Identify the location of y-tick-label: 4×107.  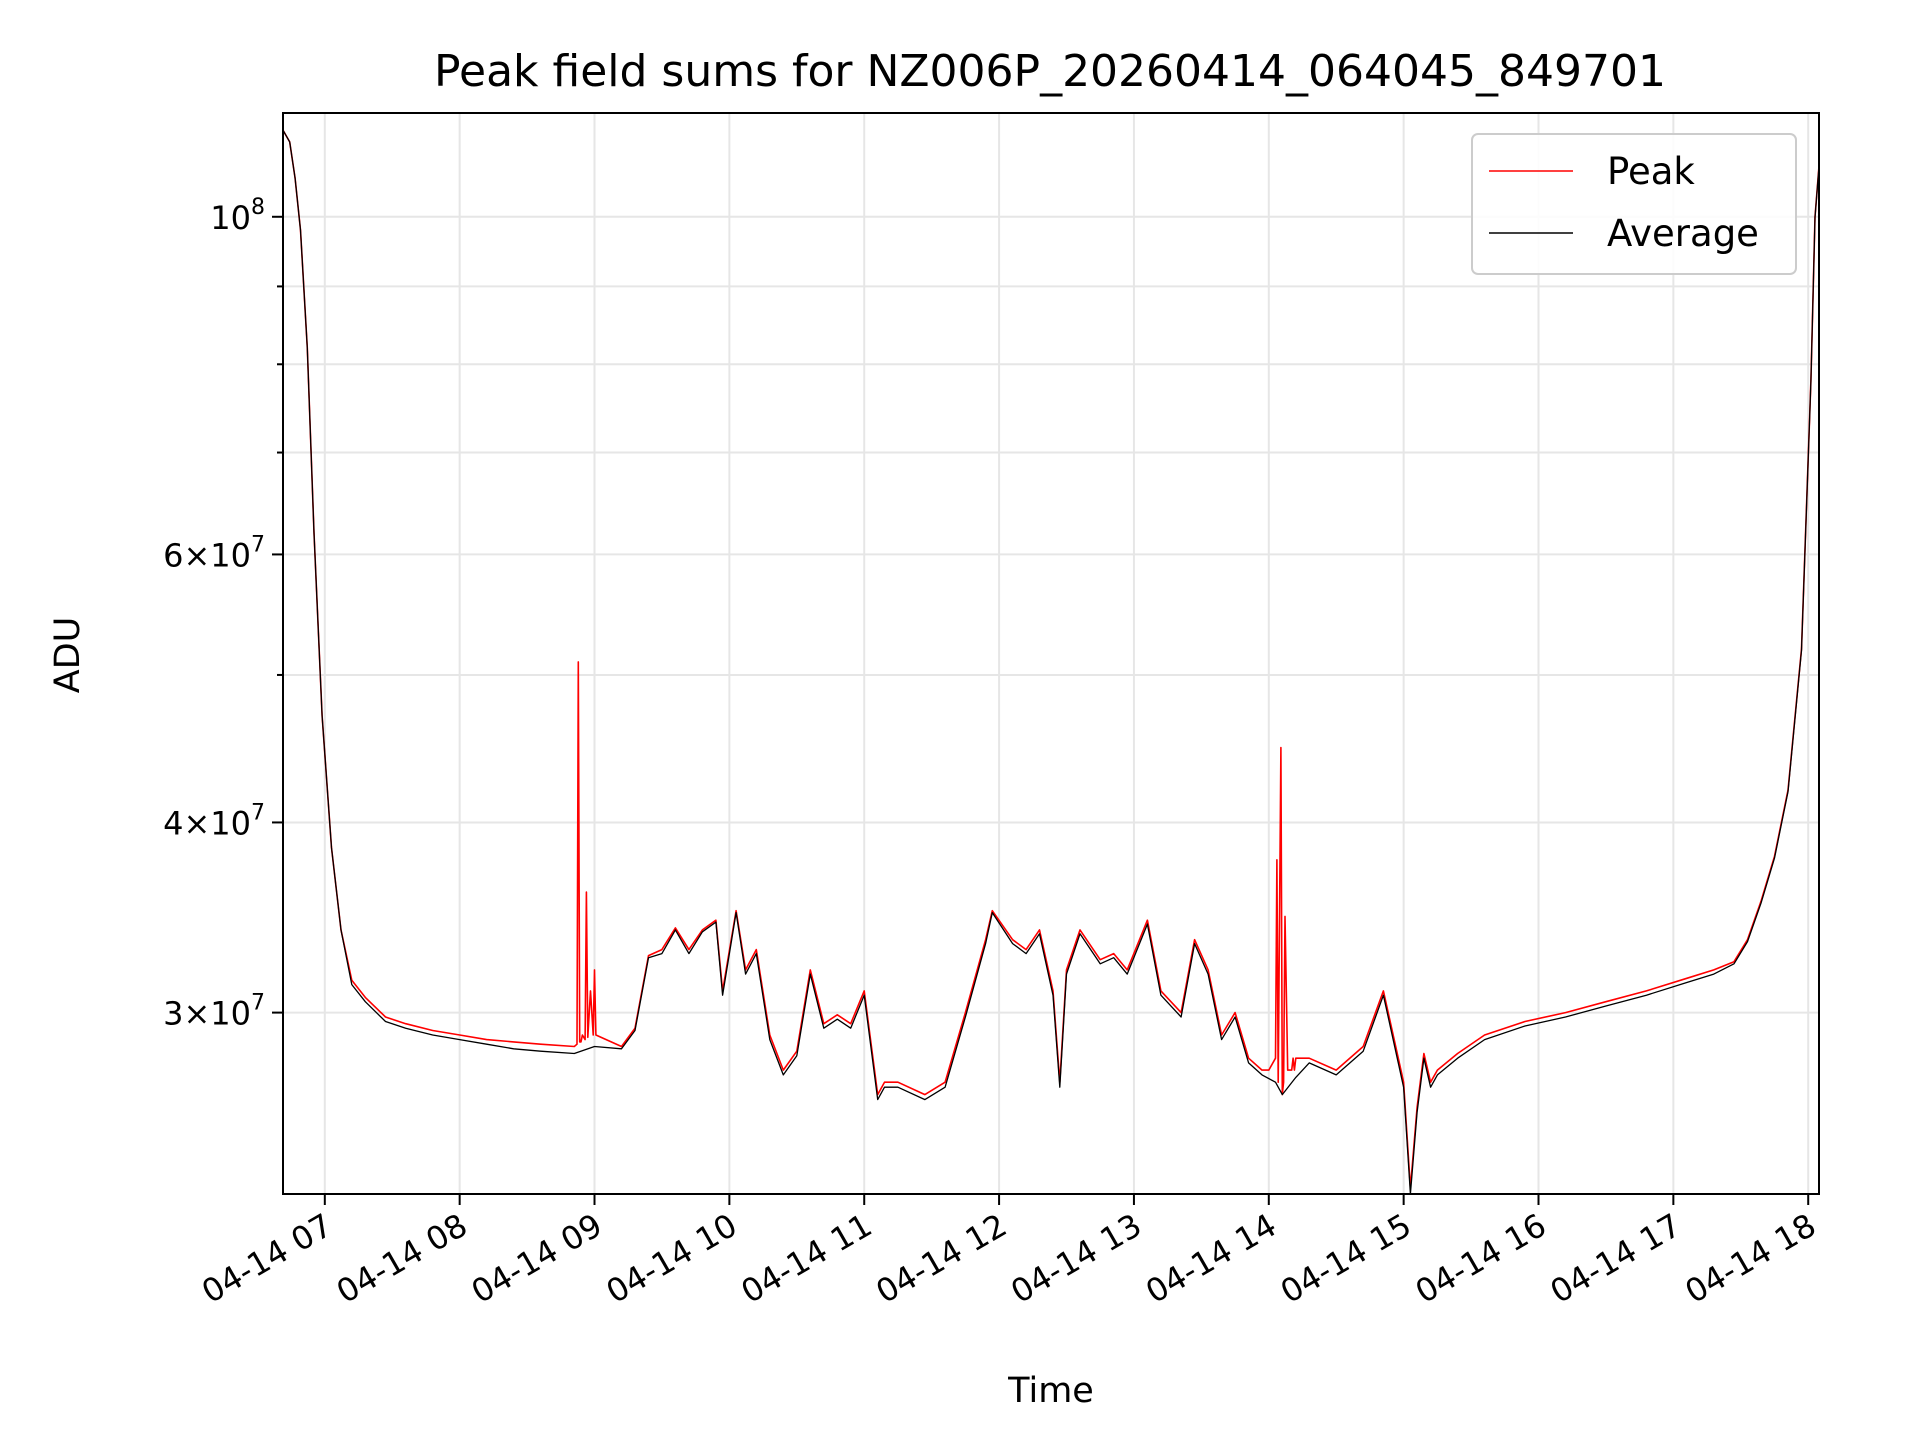
(214, 821).